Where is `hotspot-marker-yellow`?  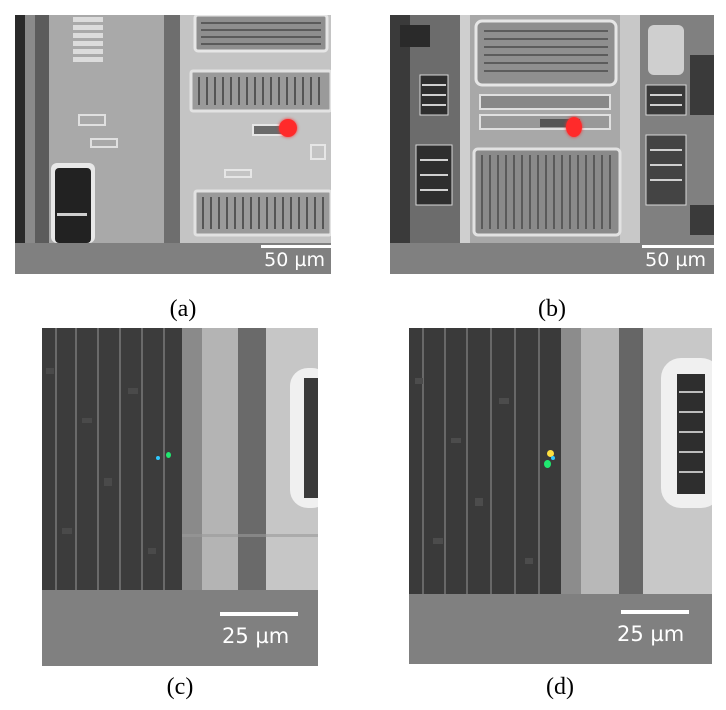 hotspot-marker-yellow is located at coordinates (550, 453).